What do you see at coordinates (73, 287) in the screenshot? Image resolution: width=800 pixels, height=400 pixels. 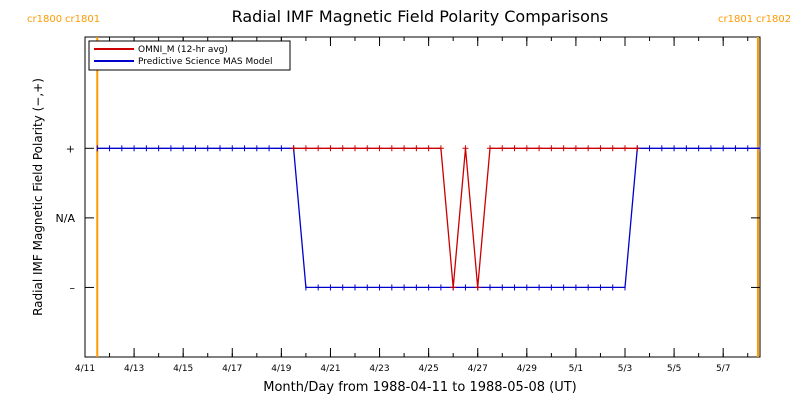 I see `y-tick-label: –` at bounding box center [73, 287].